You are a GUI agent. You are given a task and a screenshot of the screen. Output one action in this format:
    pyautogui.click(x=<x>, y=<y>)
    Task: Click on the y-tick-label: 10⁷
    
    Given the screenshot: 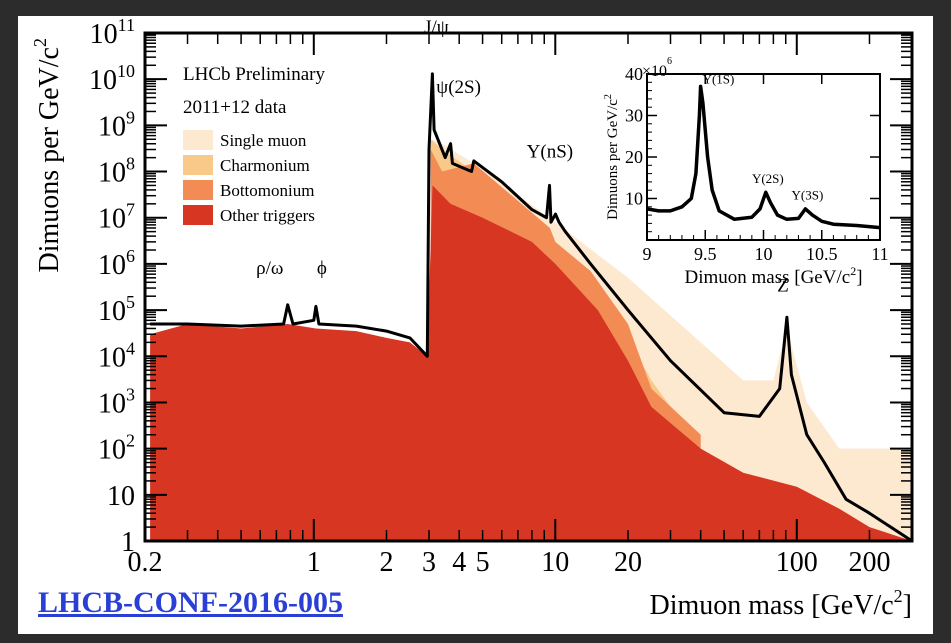 What is the action you would take?
    pyautogui.click(x=116, y=217)
    